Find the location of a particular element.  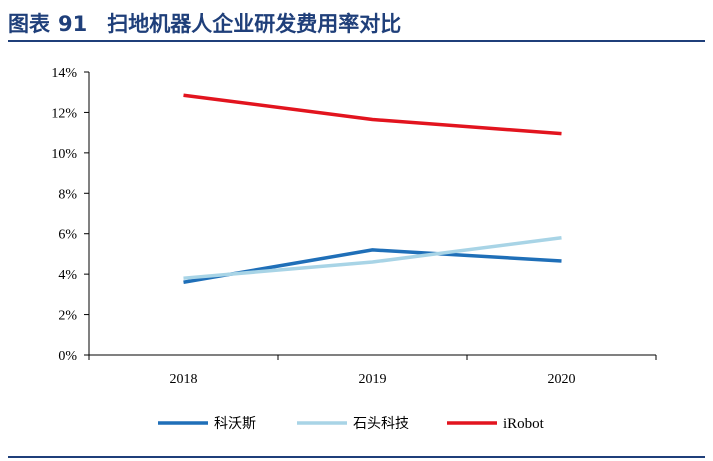

x-tick-label: 2018 is located at coordinates (184, 379).